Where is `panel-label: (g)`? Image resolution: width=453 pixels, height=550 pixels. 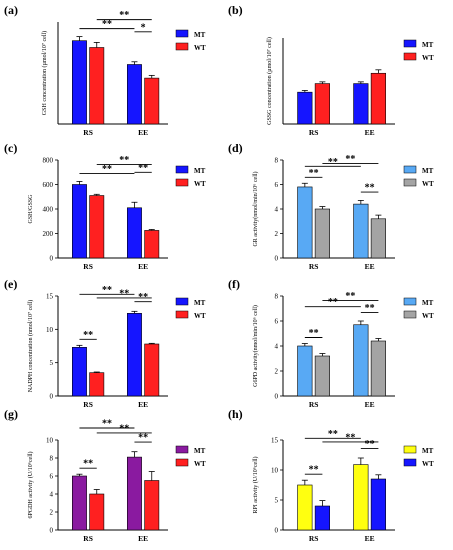
panel-label: (g) is located at coordinates (11, 414).